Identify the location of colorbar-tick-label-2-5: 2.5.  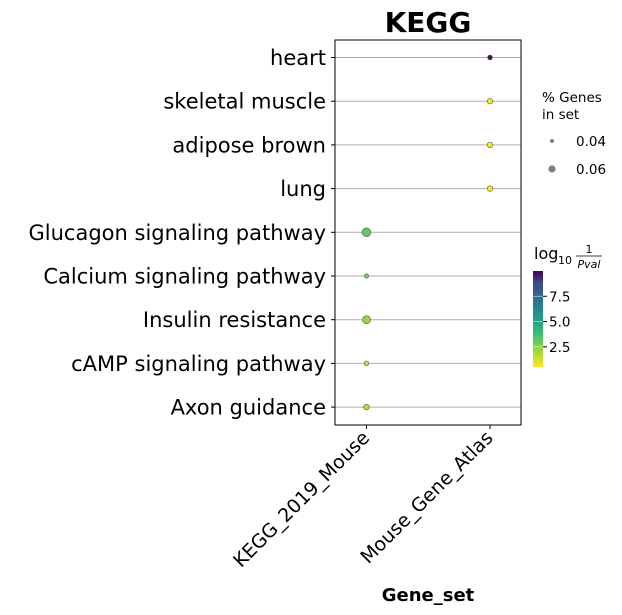
(559, 348).